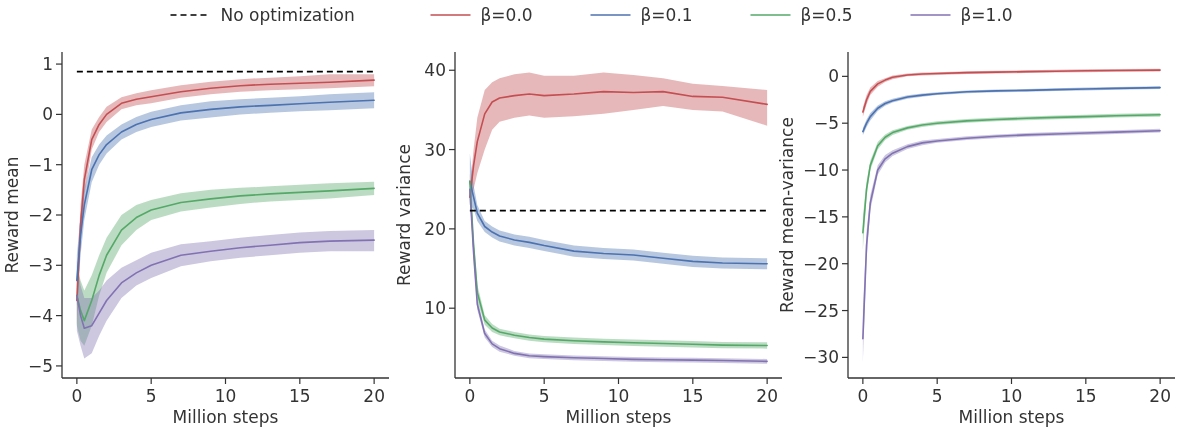 This screenshot has height=433, width=1181. What do you see at coordinates (821, 169) in the screenshot?
I see `y-tick-label: −10` at bounding box center [821, 169].